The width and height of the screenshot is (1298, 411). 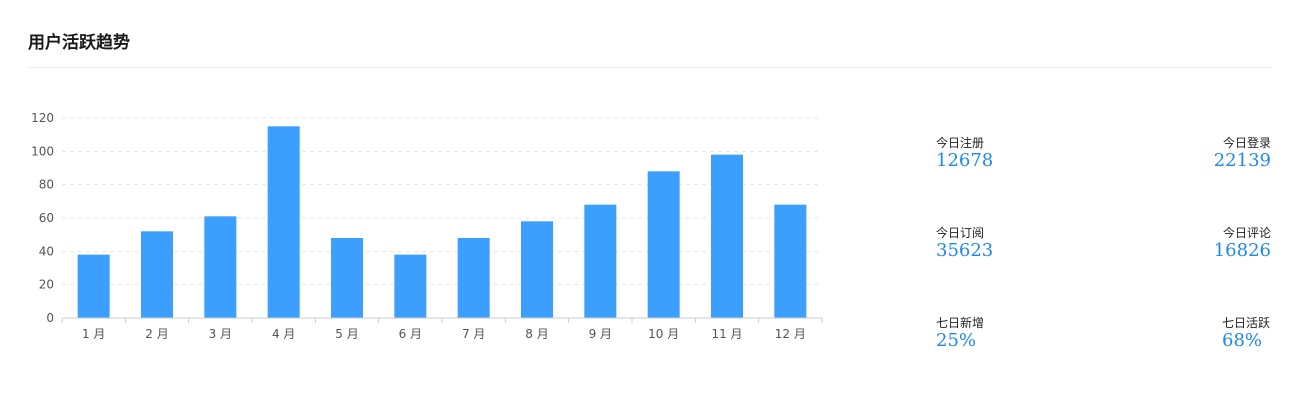 What do you see at coordinates (956, 340) in the screenshot?
I see `stat-value: 25%` at bounding box center [956, 340].